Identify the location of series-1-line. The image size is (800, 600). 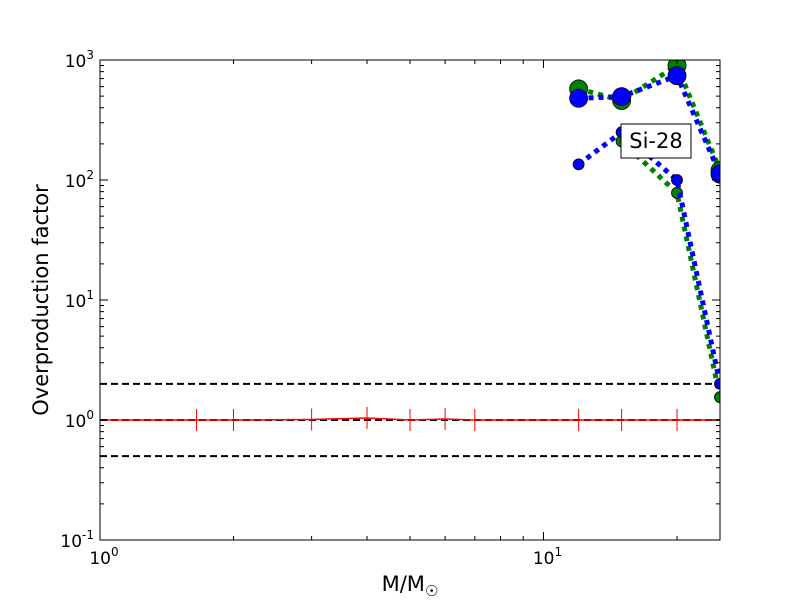
(648, 116).